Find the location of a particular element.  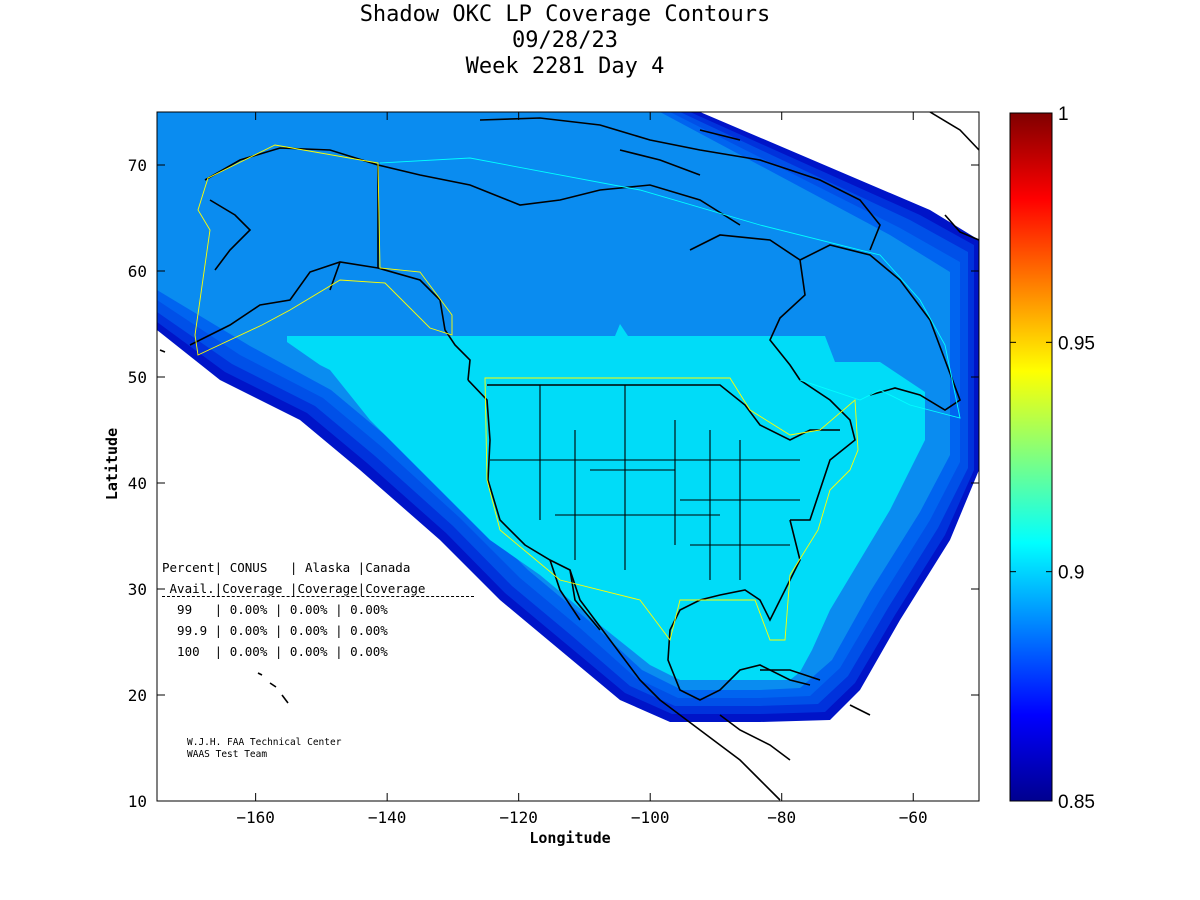

x-tick-label: −60 is located at coordinates (913, 817).